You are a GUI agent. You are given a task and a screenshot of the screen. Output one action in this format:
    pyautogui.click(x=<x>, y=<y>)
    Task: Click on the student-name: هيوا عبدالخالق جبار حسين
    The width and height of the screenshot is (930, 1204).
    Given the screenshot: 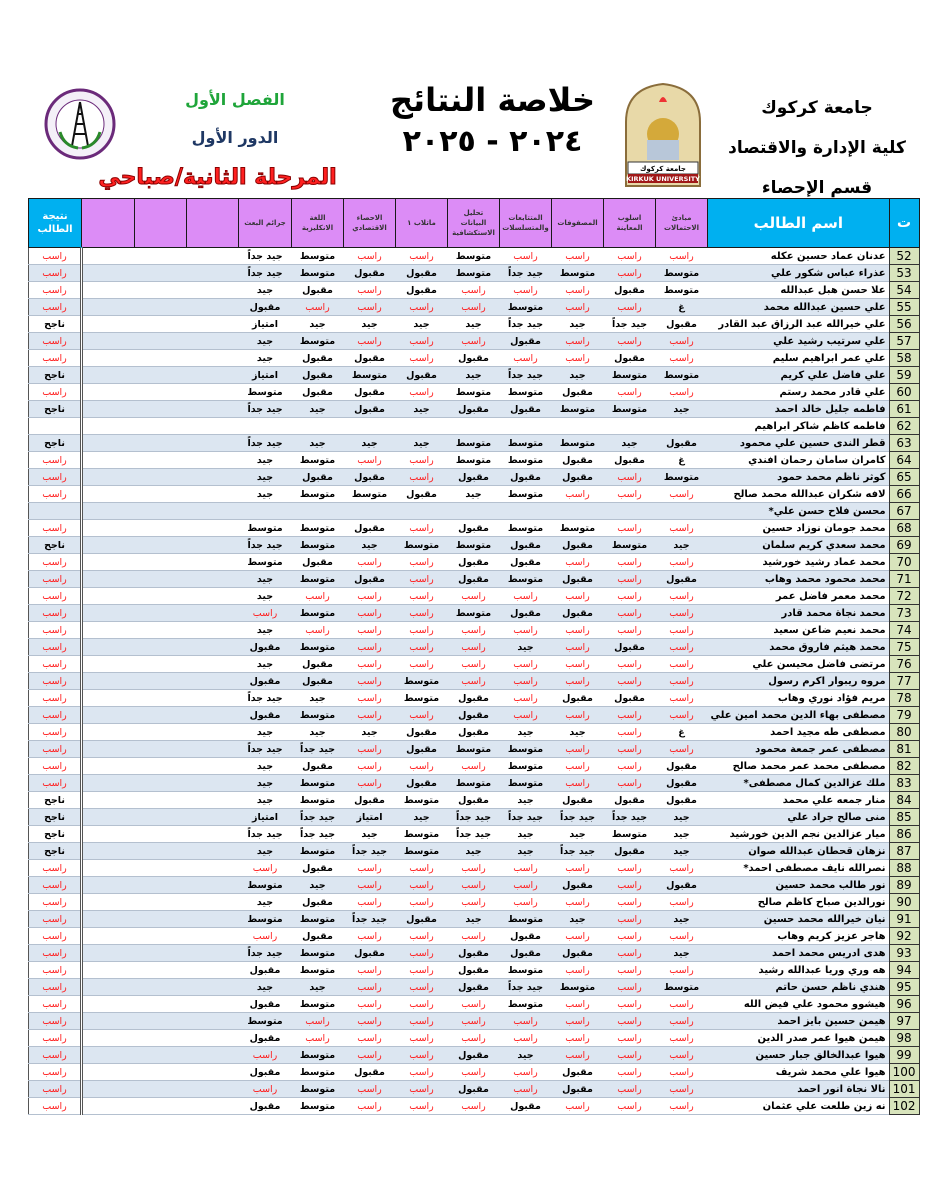 What is the action you would take?
    pyautogui.click(x=798, y=1055)
    